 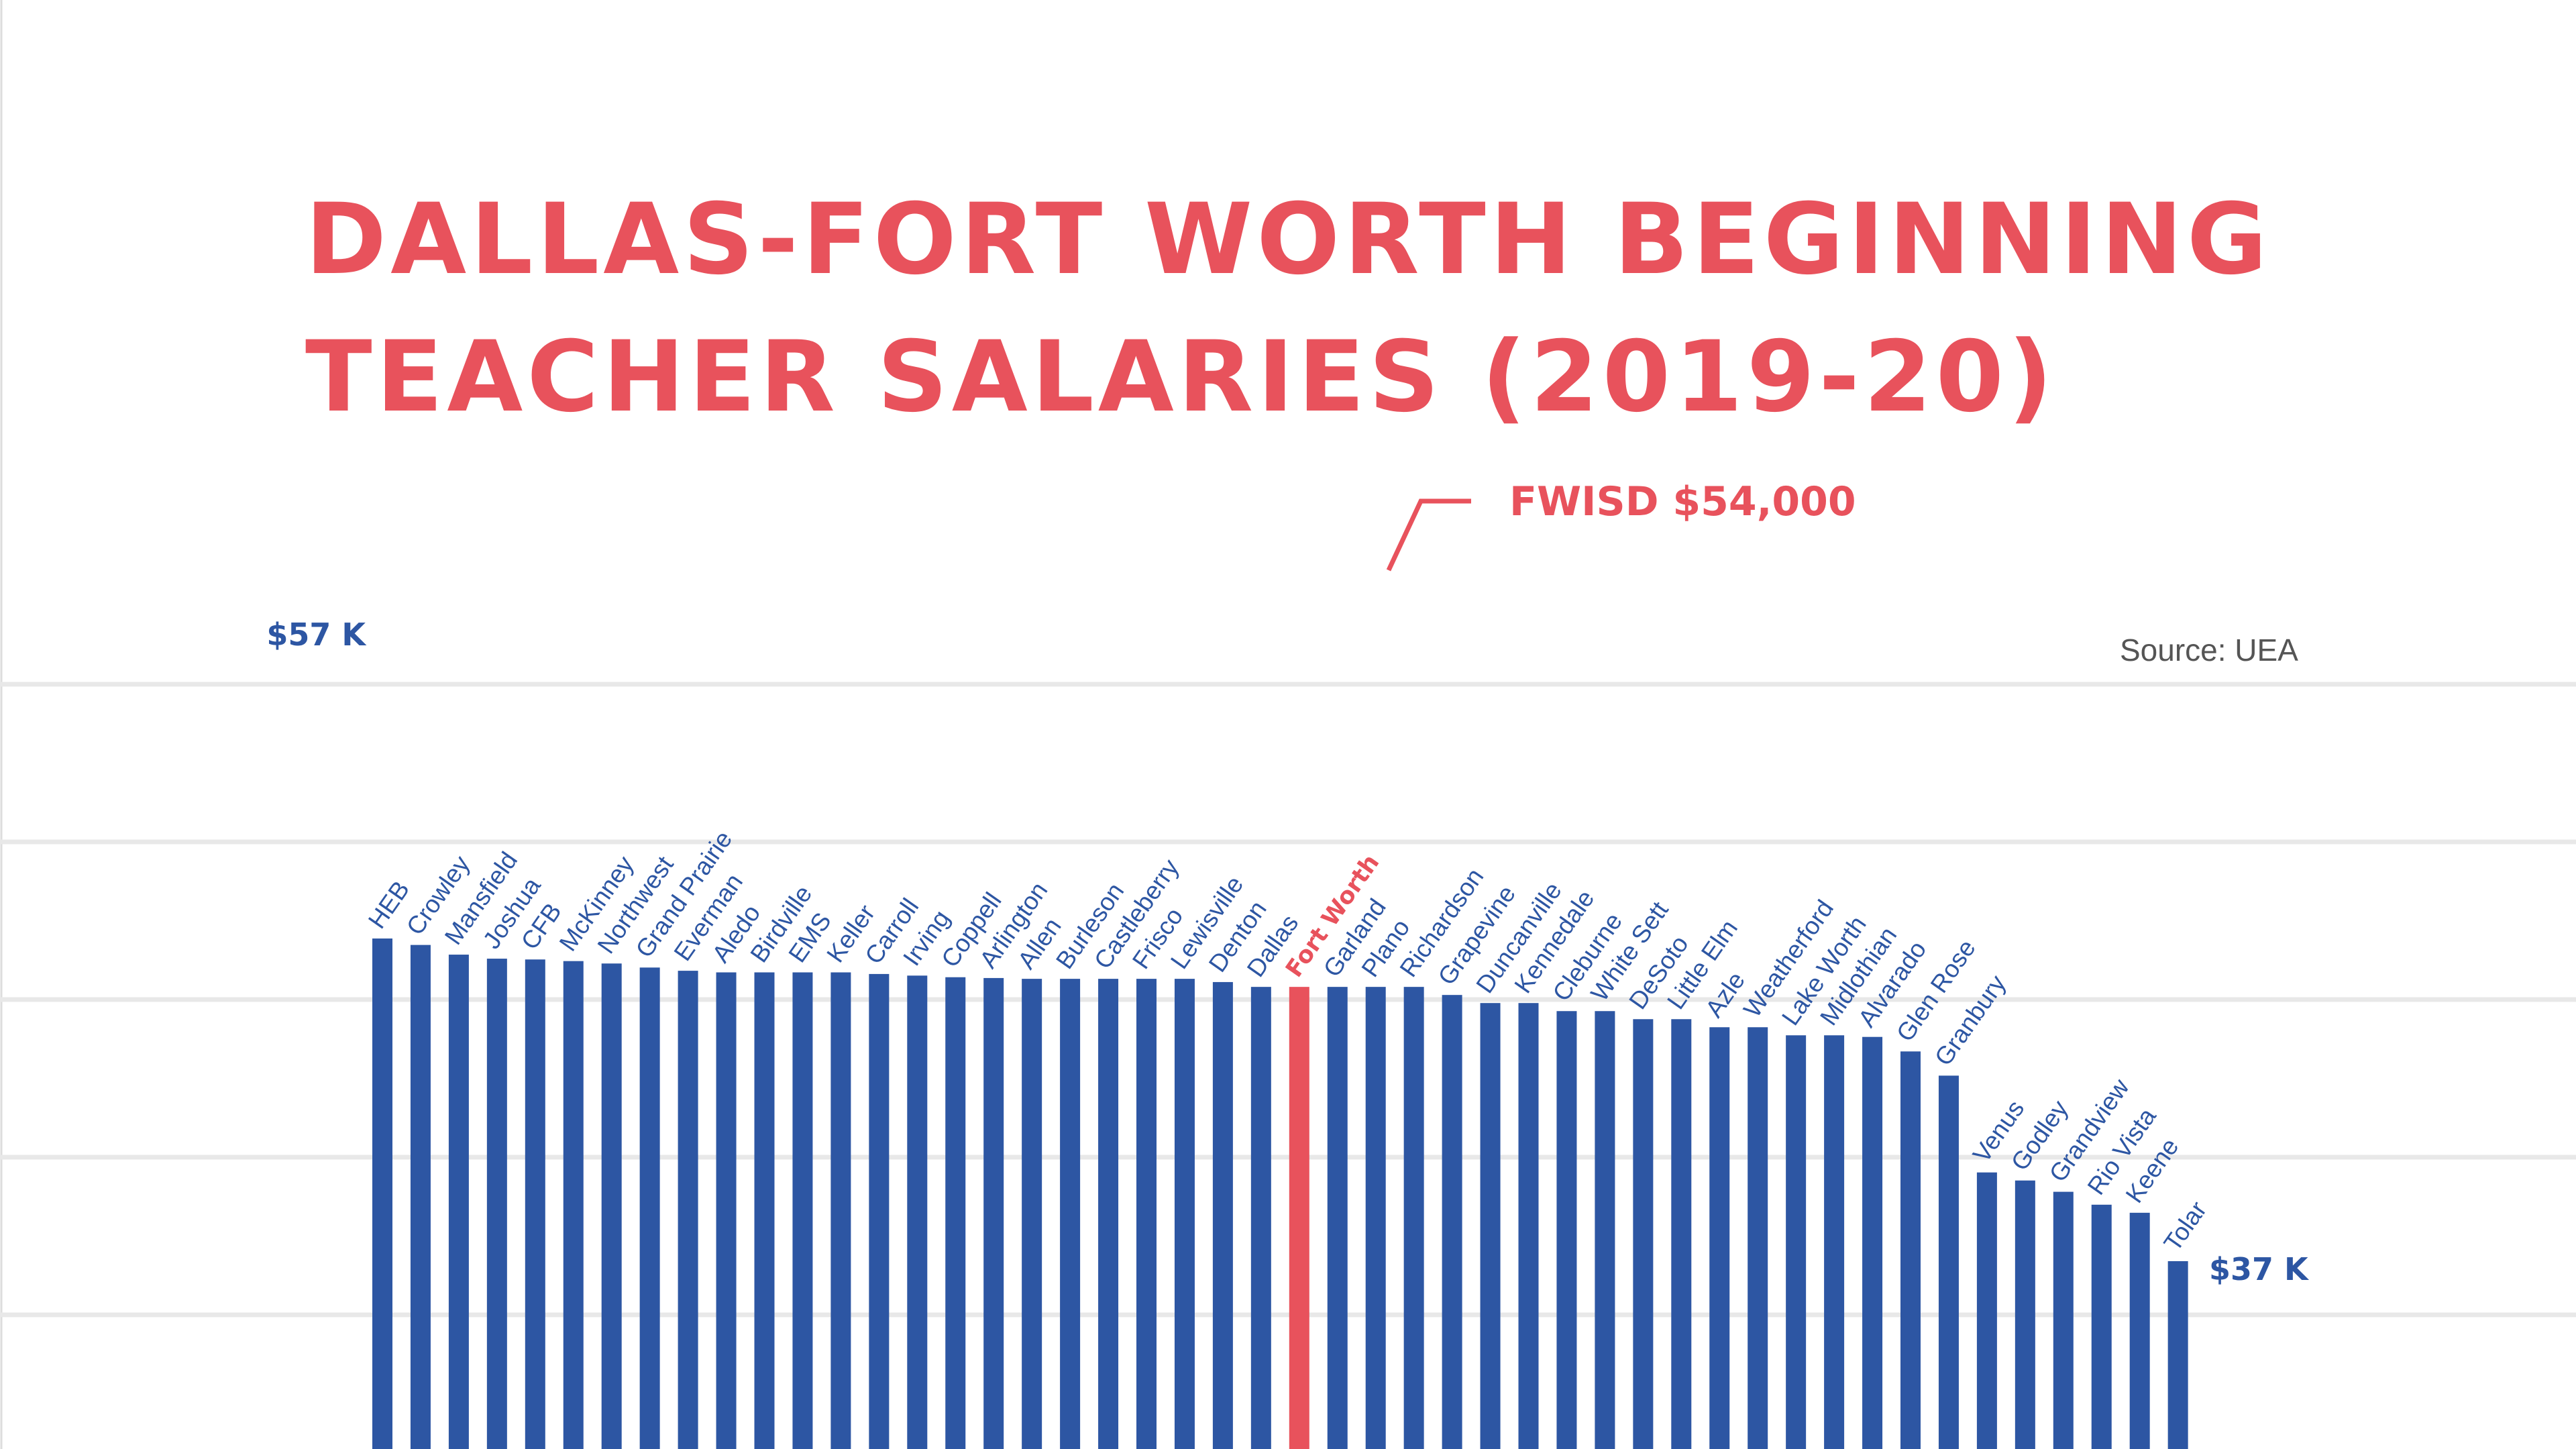 I want to click on annotation-leader-line, so click(x=1428, y=535).